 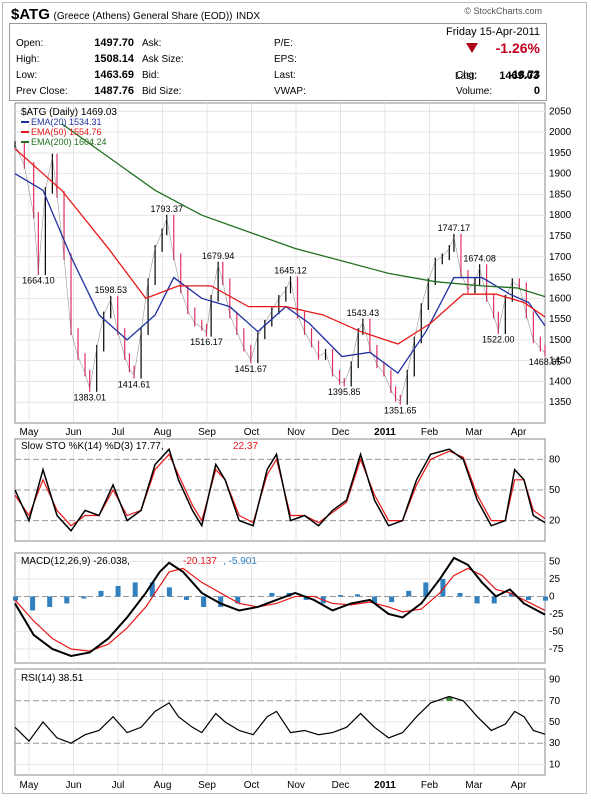 I want to click on x-tick-label-bottom: Feb, so click(x=430, y=785).